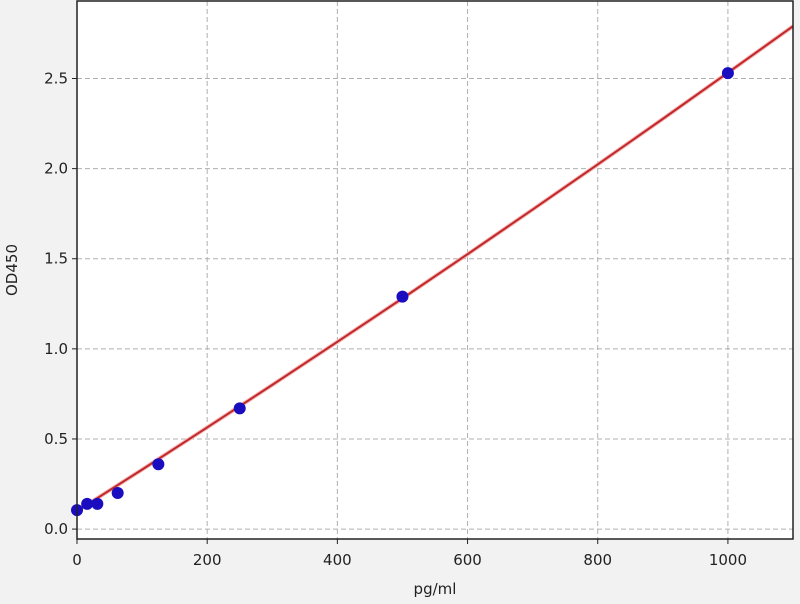  I want to click on y-ticks: 0.0 0.5 1.0 1.5 2.0 2.5, so click(60, 304).